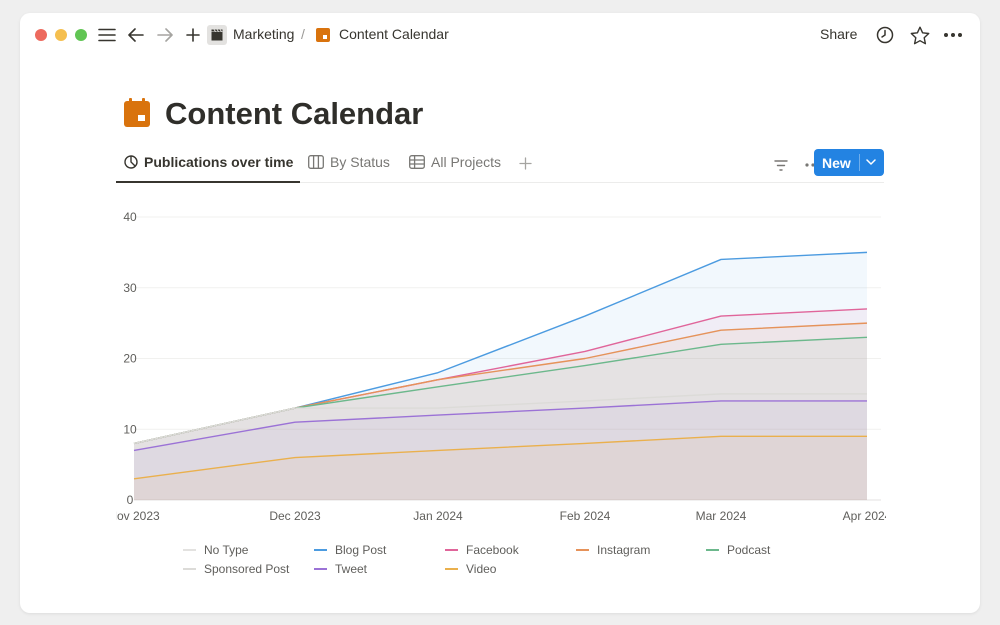  What do you see at coordinates (130, 288) in the screenshot?
I see `y-tick-label: 30` at bounding box center [130, 288].